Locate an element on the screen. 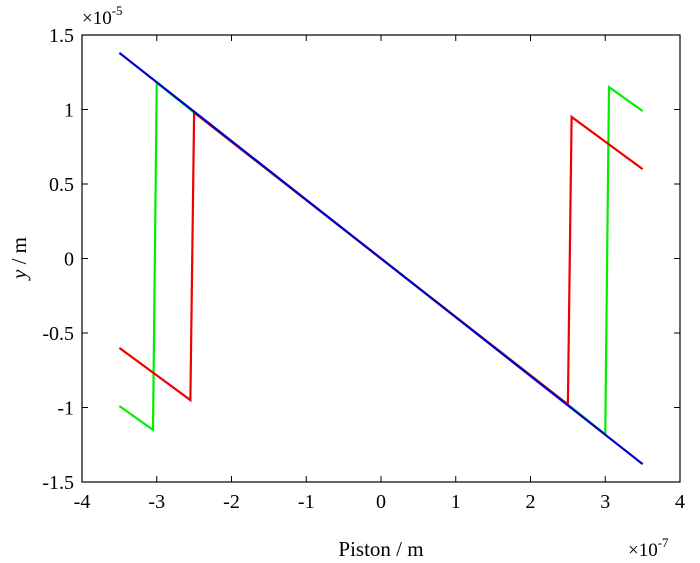 Image resolution: width=700 pixels, height=563 pixels. x-axis-title: Piston / m is located at coordinates (380, 549).